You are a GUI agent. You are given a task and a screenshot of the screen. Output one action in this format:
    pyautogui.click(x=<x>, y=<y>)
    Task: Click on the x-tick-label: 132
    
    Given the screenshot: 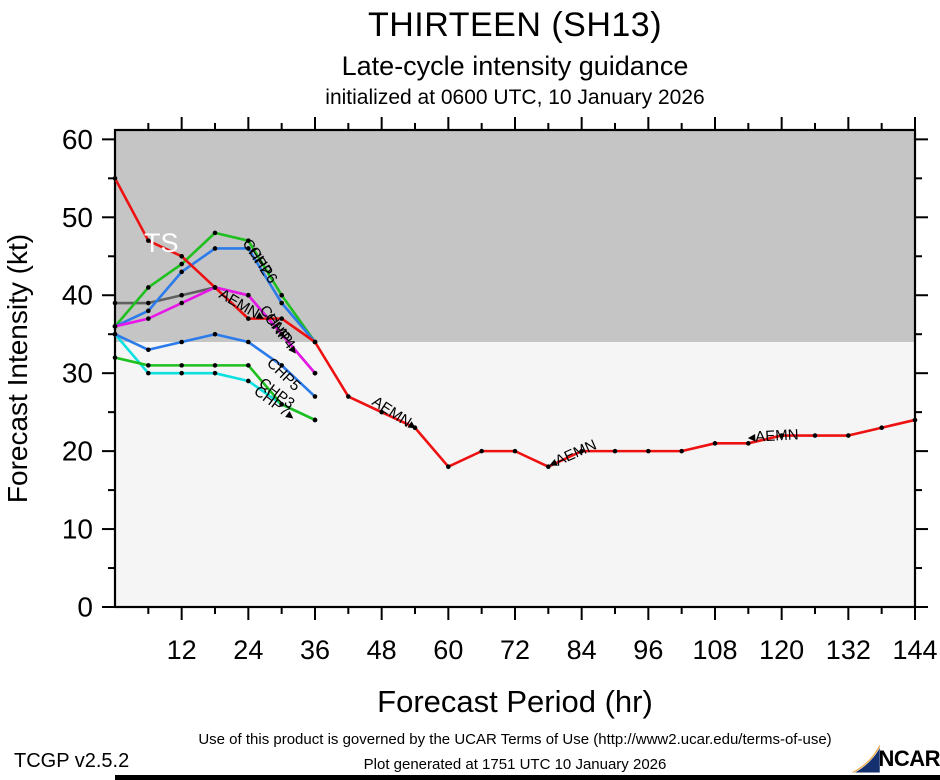 What is the action you would take?
    pyautogui.click(x=848, y=650)
    